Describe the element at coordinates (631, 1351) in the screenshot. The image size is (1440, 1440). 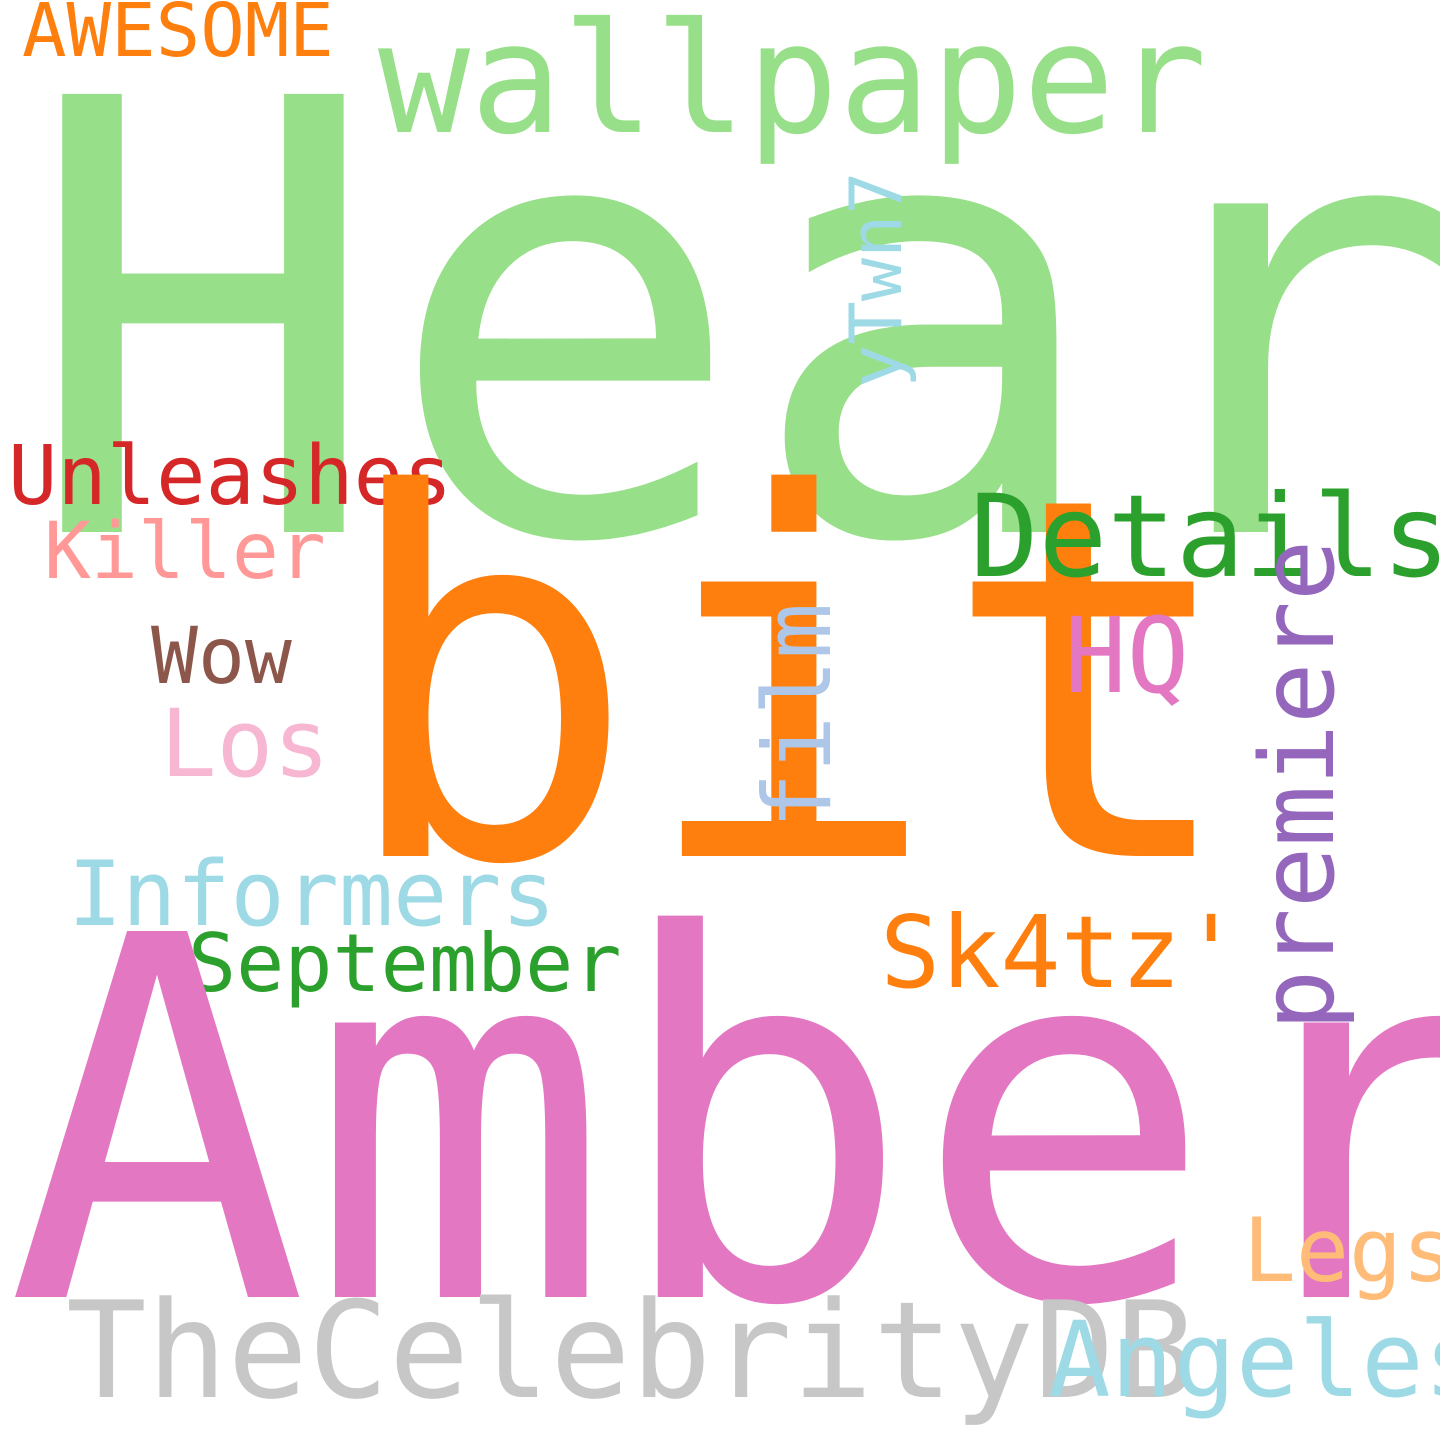
I see `word-thecelebritydb: TheCelebrityDB` at that location.